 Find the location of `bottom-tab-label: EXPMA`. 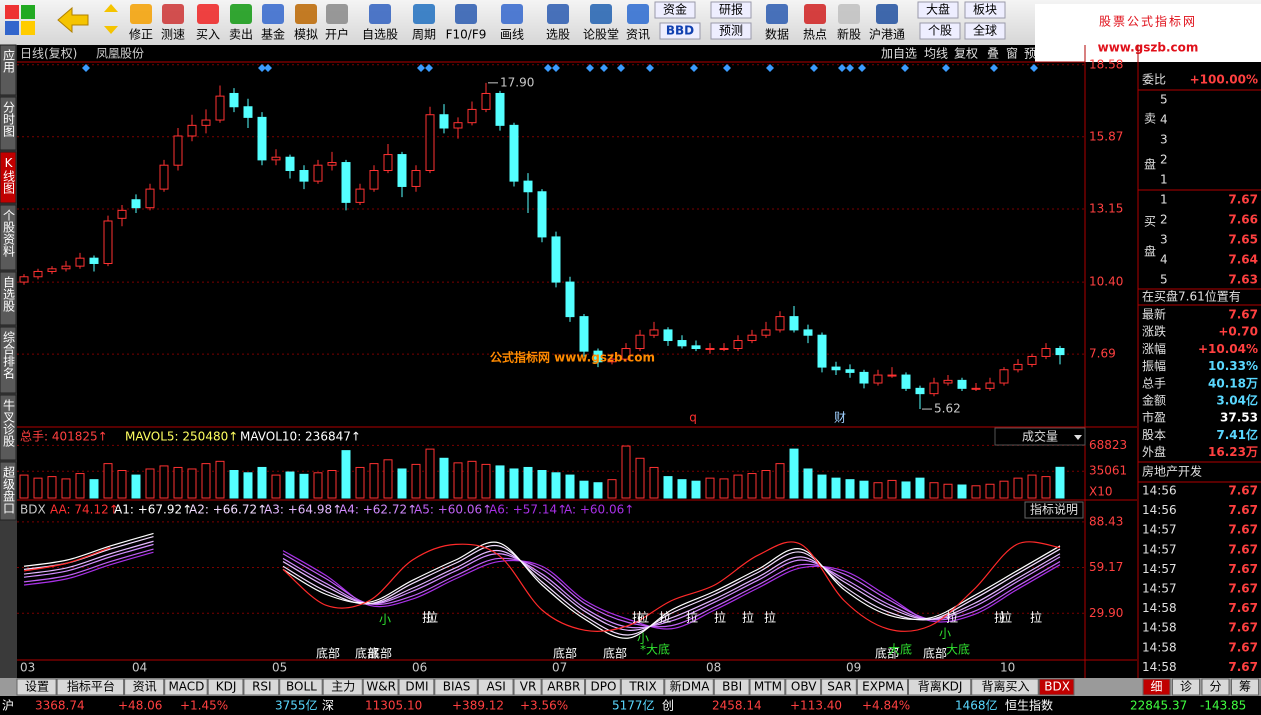

bottom-tab-label: EXPMA is located at coordinates (883, 687).